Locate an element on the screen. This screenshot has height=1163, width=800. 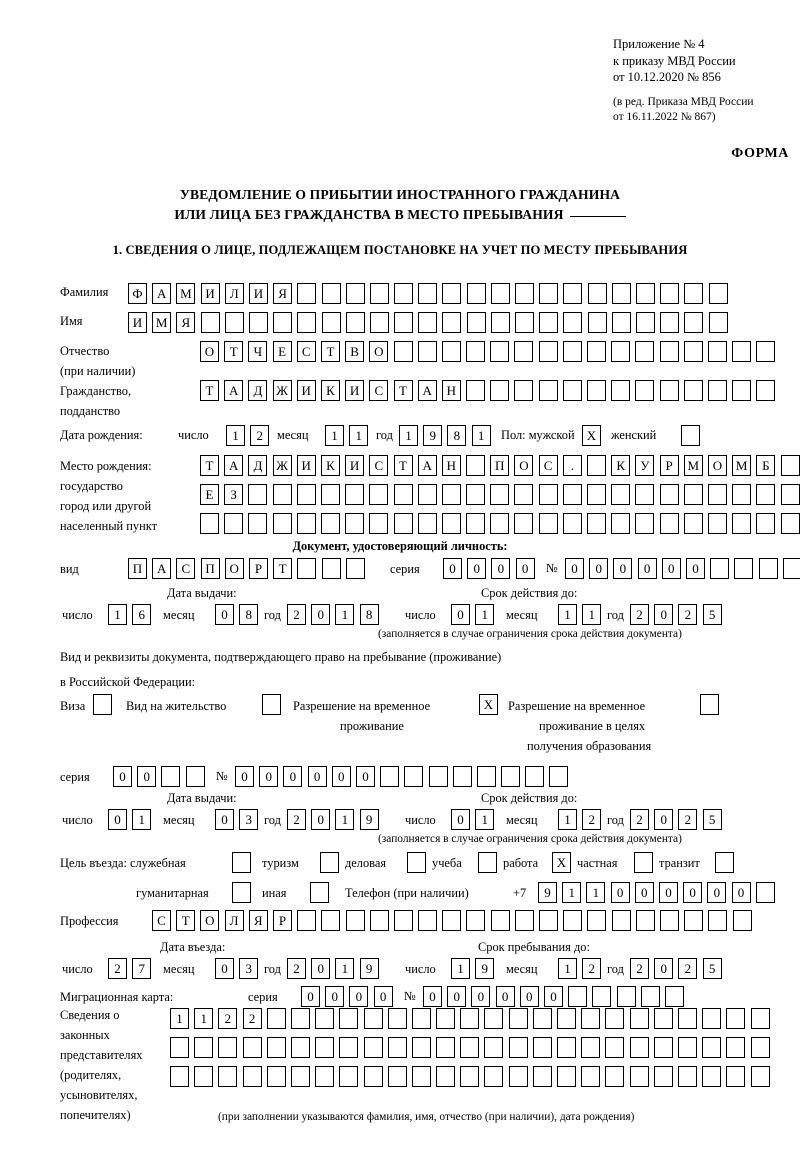
checkbox-purpose-business is located at coordinates (416, 862).